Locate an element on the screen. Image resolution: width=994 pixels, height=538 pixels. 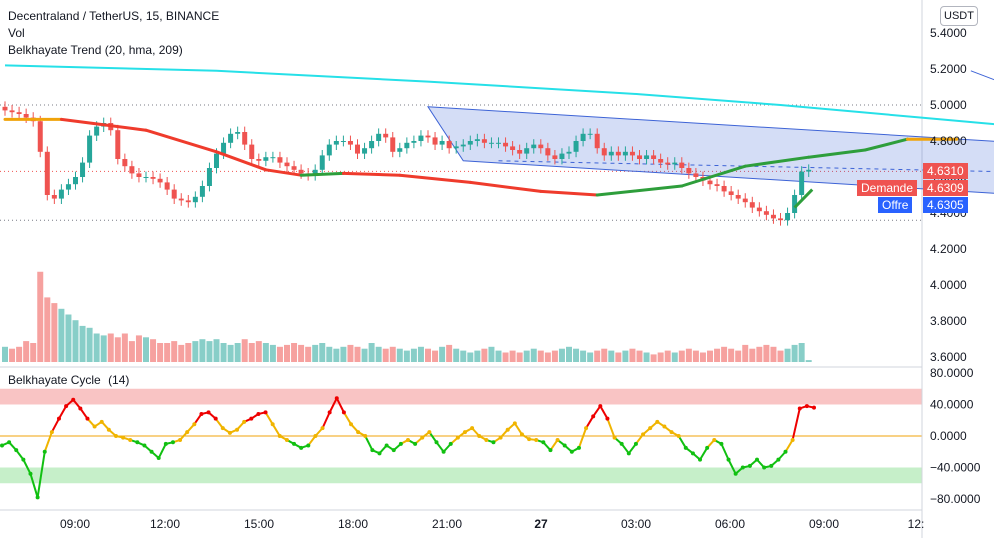
symbol-title: Decentraland / TetherUS, 15, BINANCE is located at coordinates (114, 16).